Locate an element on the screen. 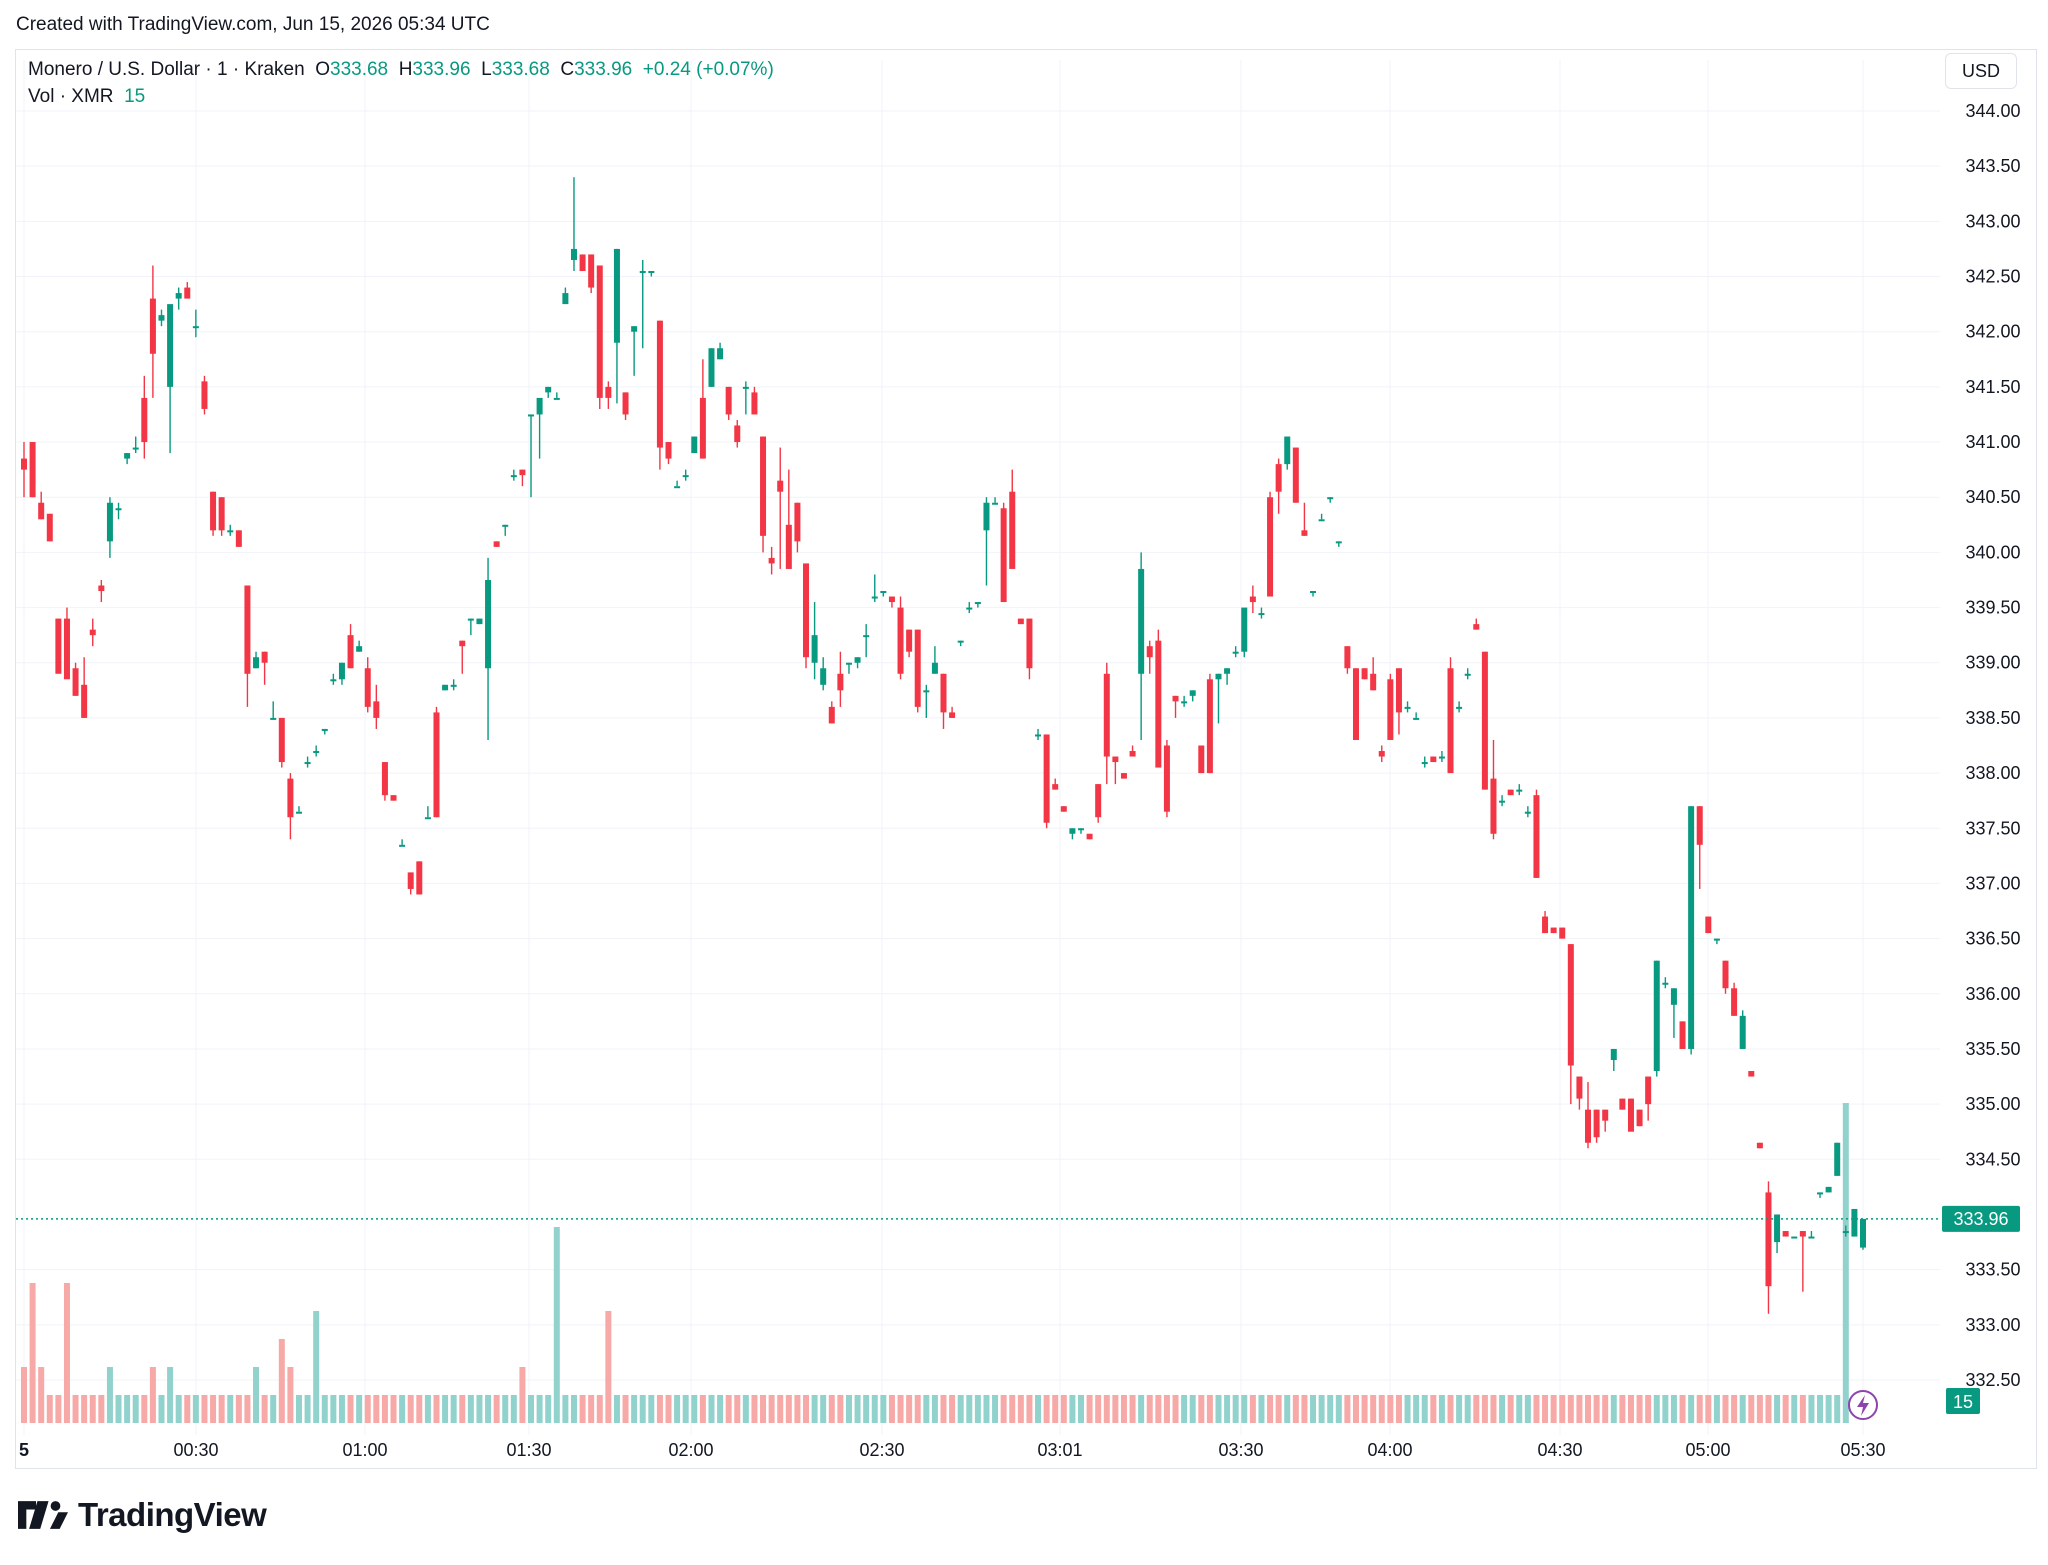 This screenshot has height=1565, width=2048. last-price-label: 333.96 is located at coordinates (1980, 1219).